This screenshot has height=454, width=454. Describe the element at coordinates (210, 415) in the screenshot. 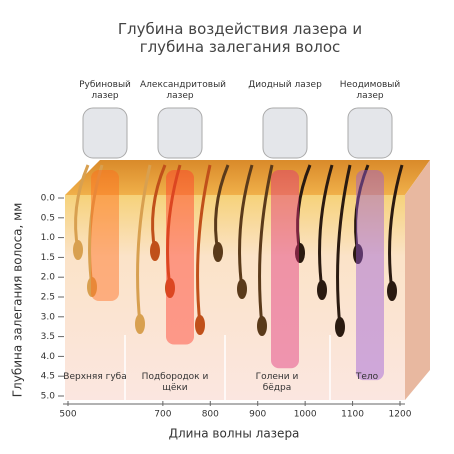

I see `x-tick-label: 800` at that location.